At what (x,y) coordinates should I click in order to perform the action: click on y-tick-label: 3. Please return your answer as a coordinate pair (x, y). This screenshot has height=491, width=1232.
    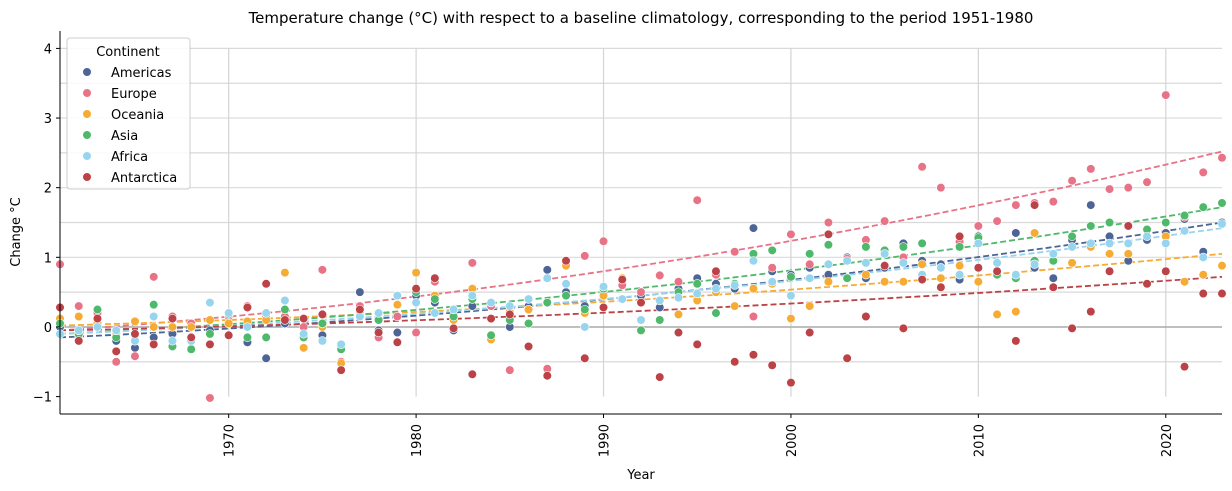
    Looking at the image, I should click on (48, 119).